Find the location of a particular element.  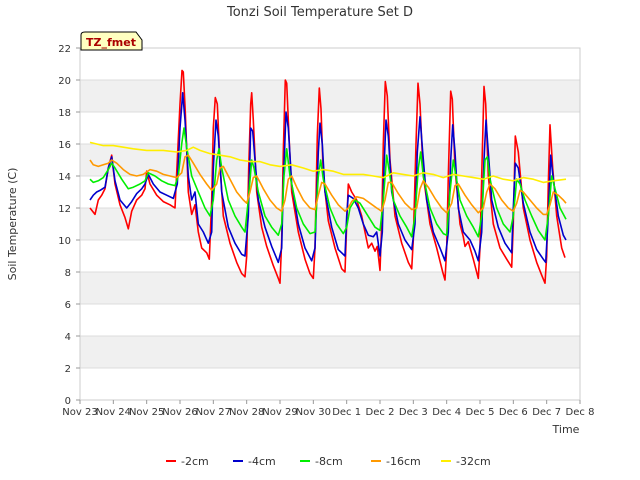

x-tick-label: Dec 1 is located at coordinates (346, 412).